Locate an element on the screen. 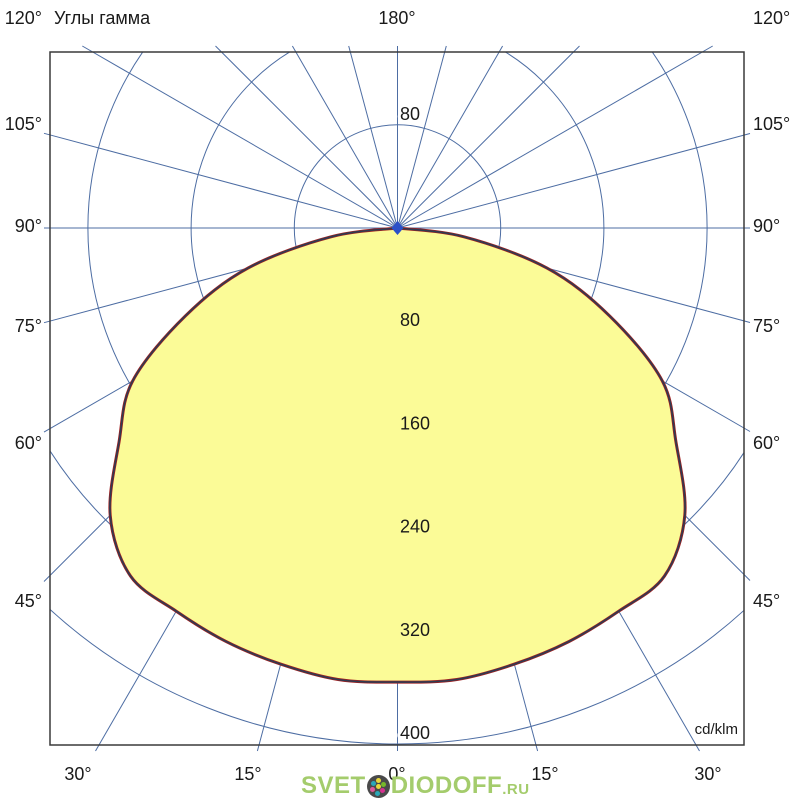 Image resolution: width=800 pixels, height=800 pixels. left-angle-label-90: 90° is located at coordinates (28, 226).